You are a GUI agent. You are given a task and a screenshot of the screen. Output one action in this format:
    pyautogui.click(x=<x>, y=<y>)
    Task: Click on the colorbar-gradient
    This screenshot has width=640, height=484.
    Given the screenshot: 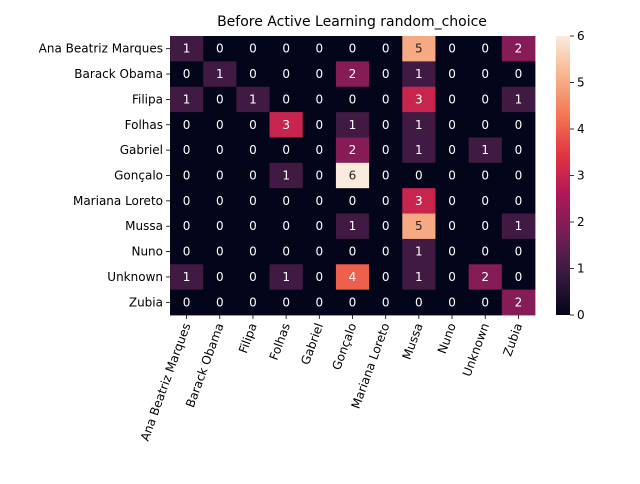 What is the action you would take?
    pyautogui.click(x=563, y=175)
    